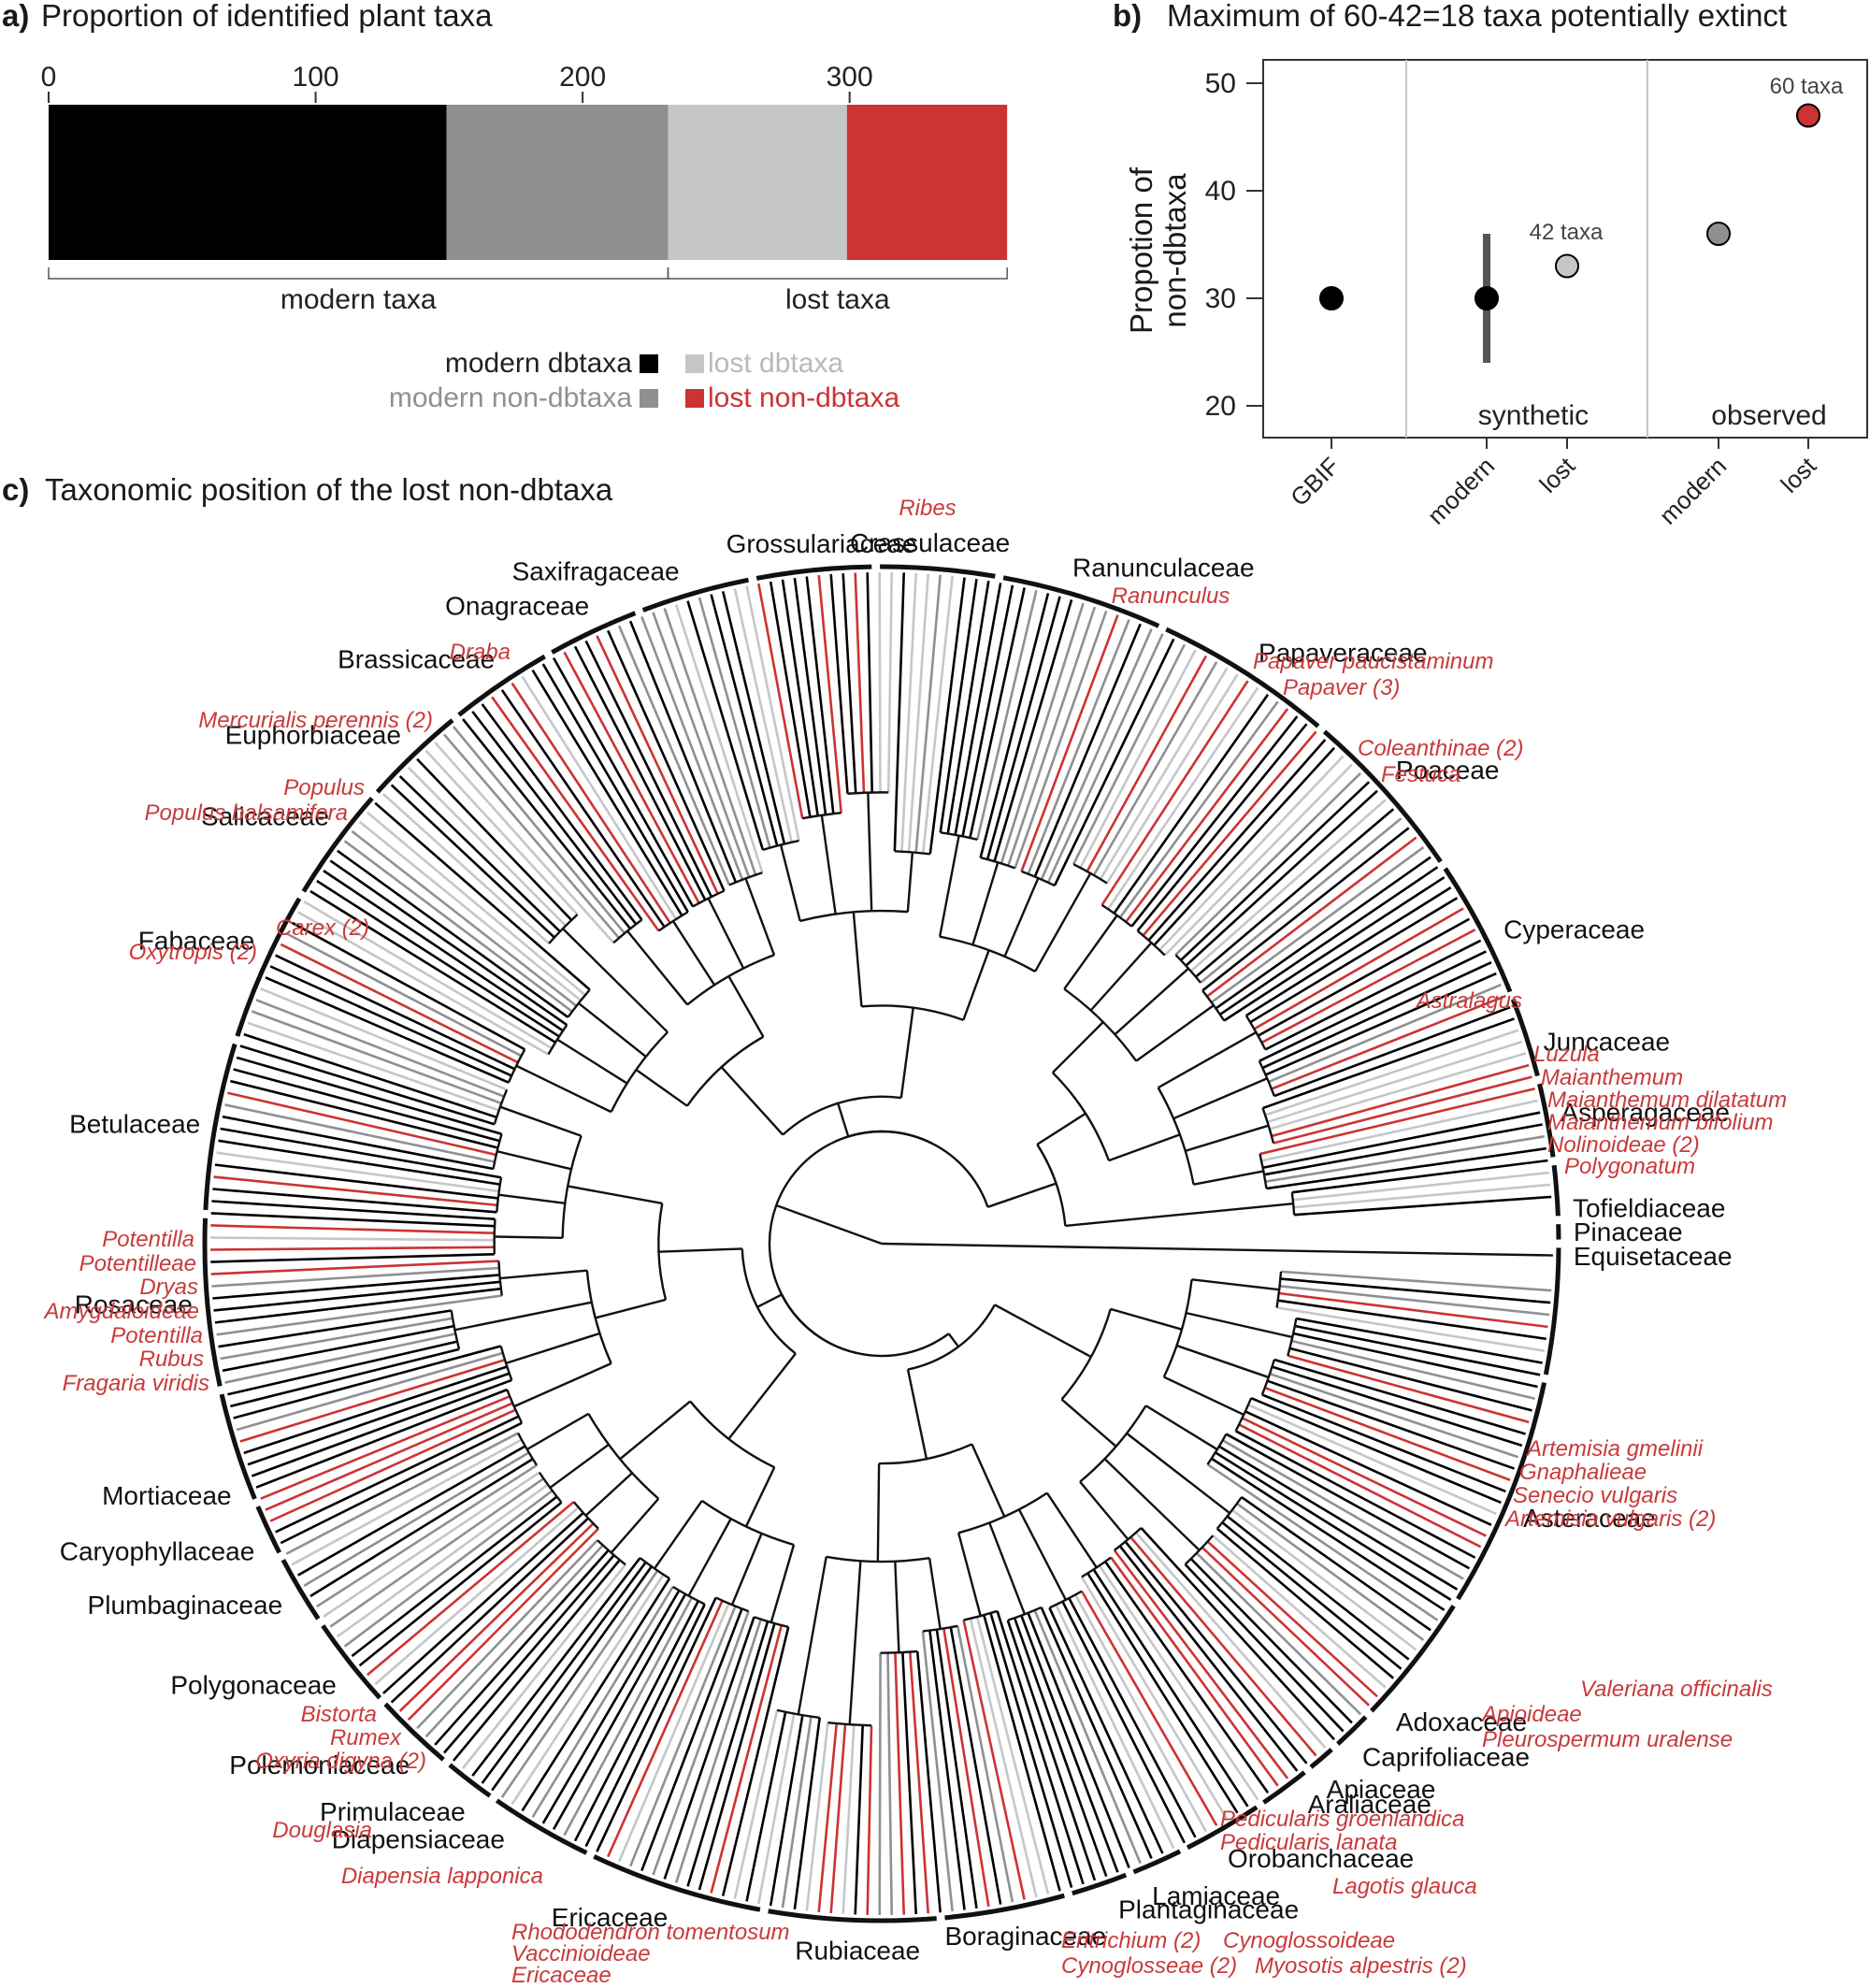 This screenshot has width=1870, height=1988. Describe the element at coordinates (1131, 1941) in the screenshot. I see `lost-taxon-label: Eritrichium (2)` at that location.